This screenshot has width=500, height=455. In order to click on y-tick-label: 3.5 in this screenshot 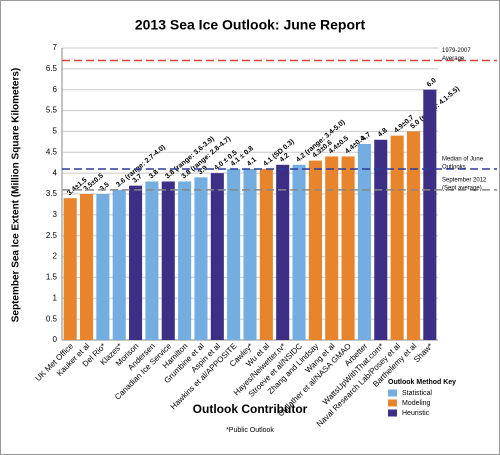, I will do `click(52, 193)`.